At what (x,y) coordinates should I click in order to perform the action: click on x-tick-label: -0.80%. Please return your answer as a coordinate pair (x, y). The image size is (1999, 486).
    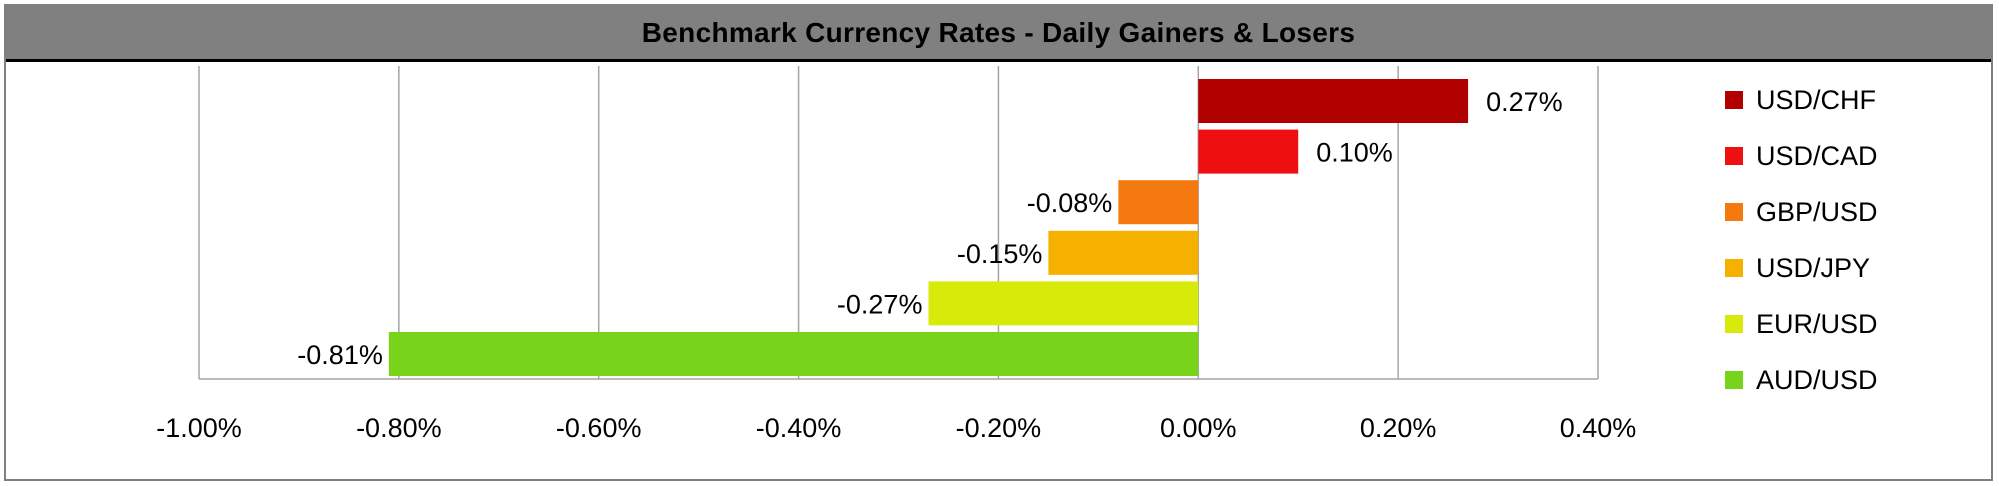
    Looking at the image, I should click on (399, 428).